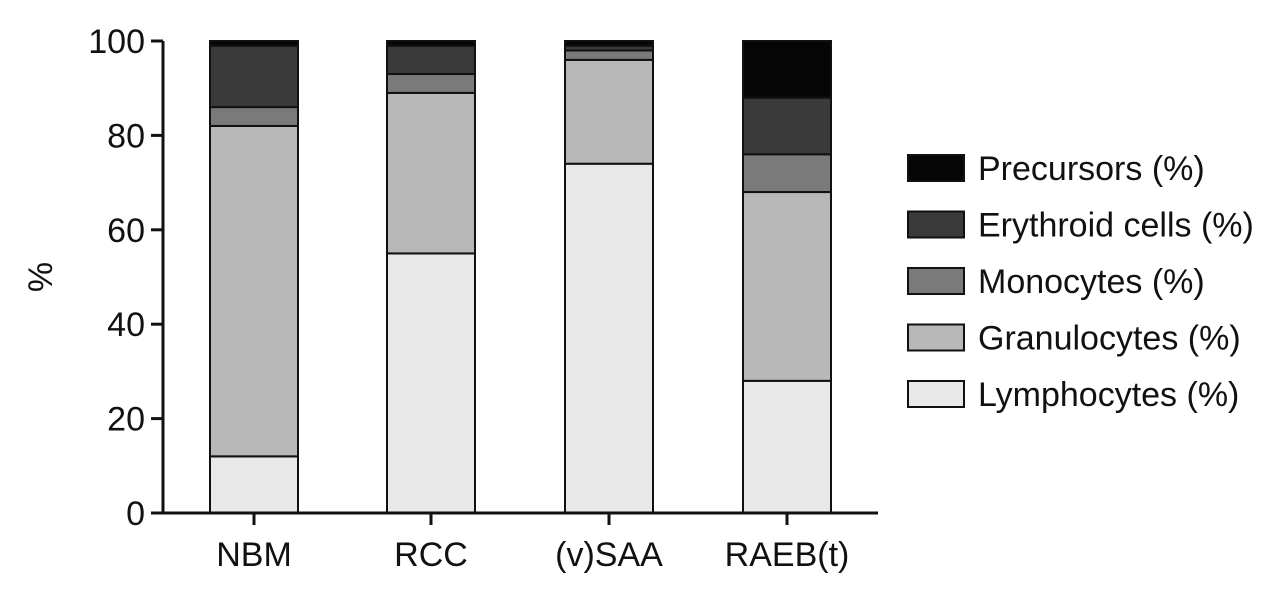  I want to click on y-tick-label: 20, so click(126, 420).